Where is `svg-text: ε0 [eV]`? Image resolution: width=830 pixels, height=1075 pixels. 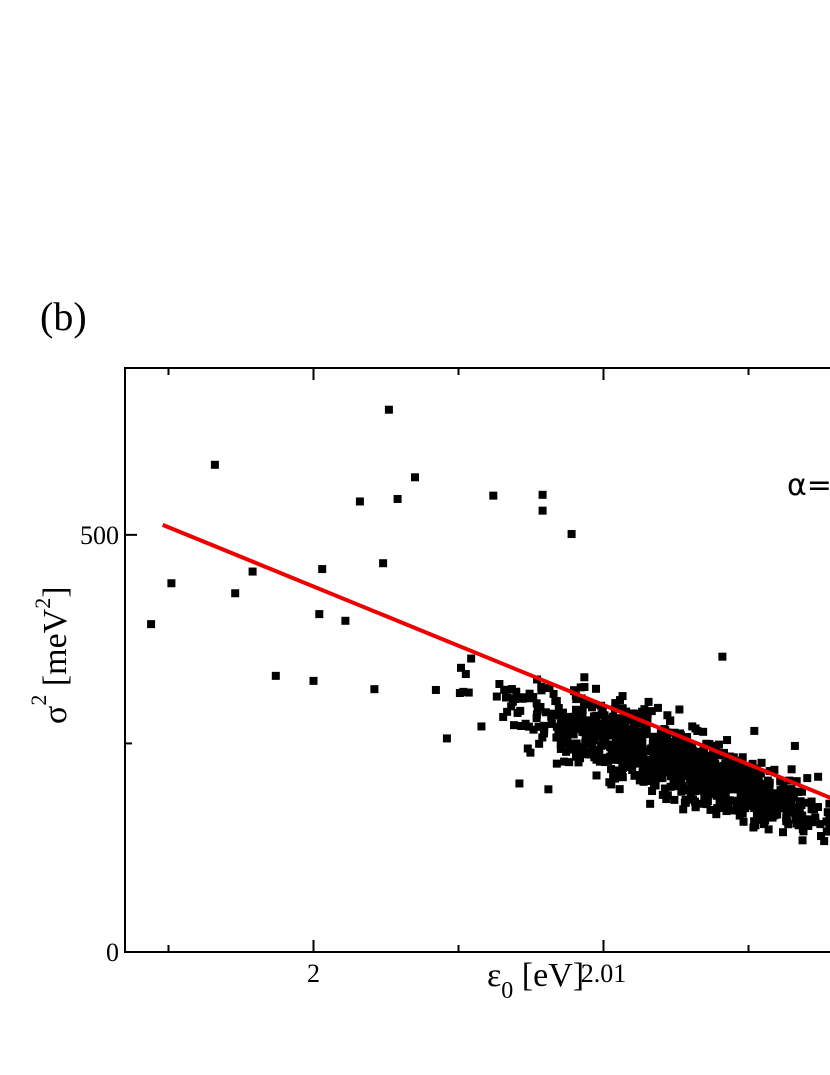 svg-text: ε0 [eV] is located at coordinates (535, 980).